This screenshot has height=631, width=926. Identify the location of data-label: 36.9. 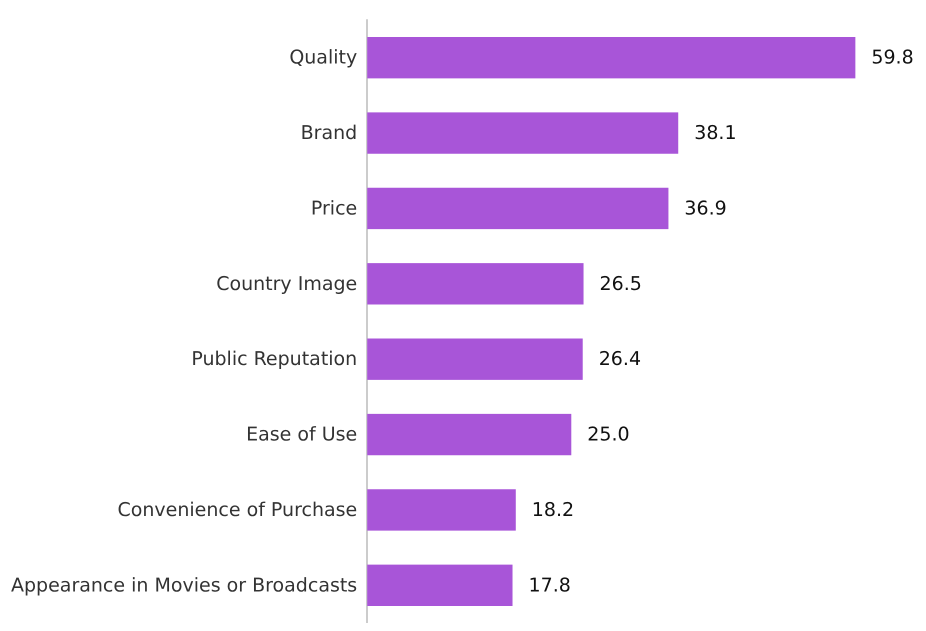
(705, 208).